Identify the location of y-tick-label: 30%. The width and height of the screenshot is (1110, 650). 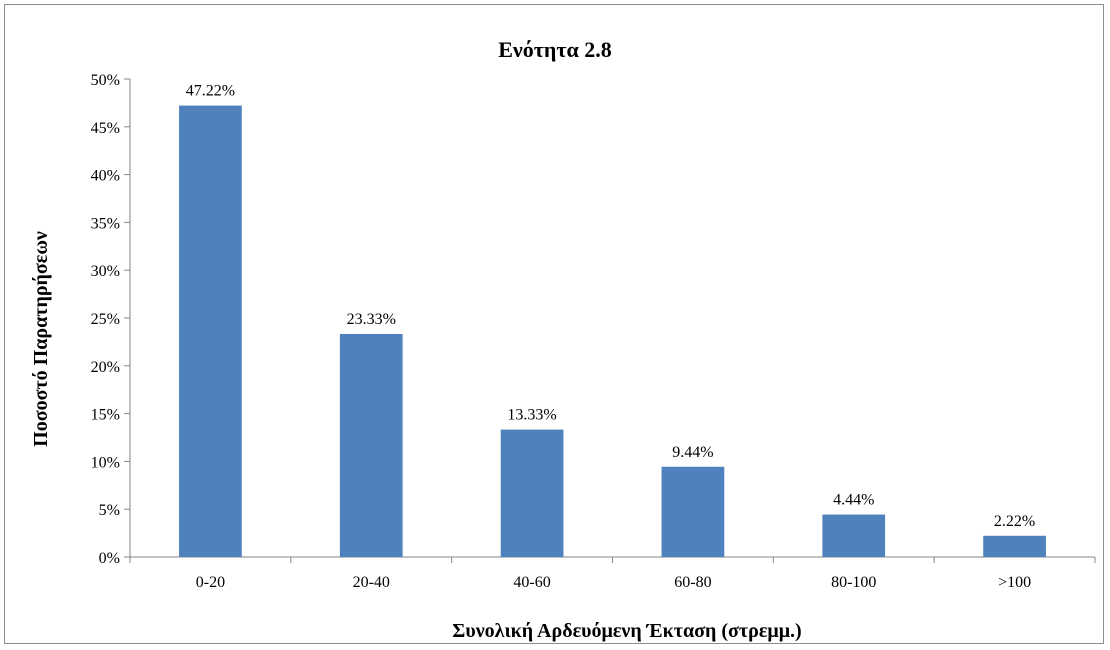
(105, 271).